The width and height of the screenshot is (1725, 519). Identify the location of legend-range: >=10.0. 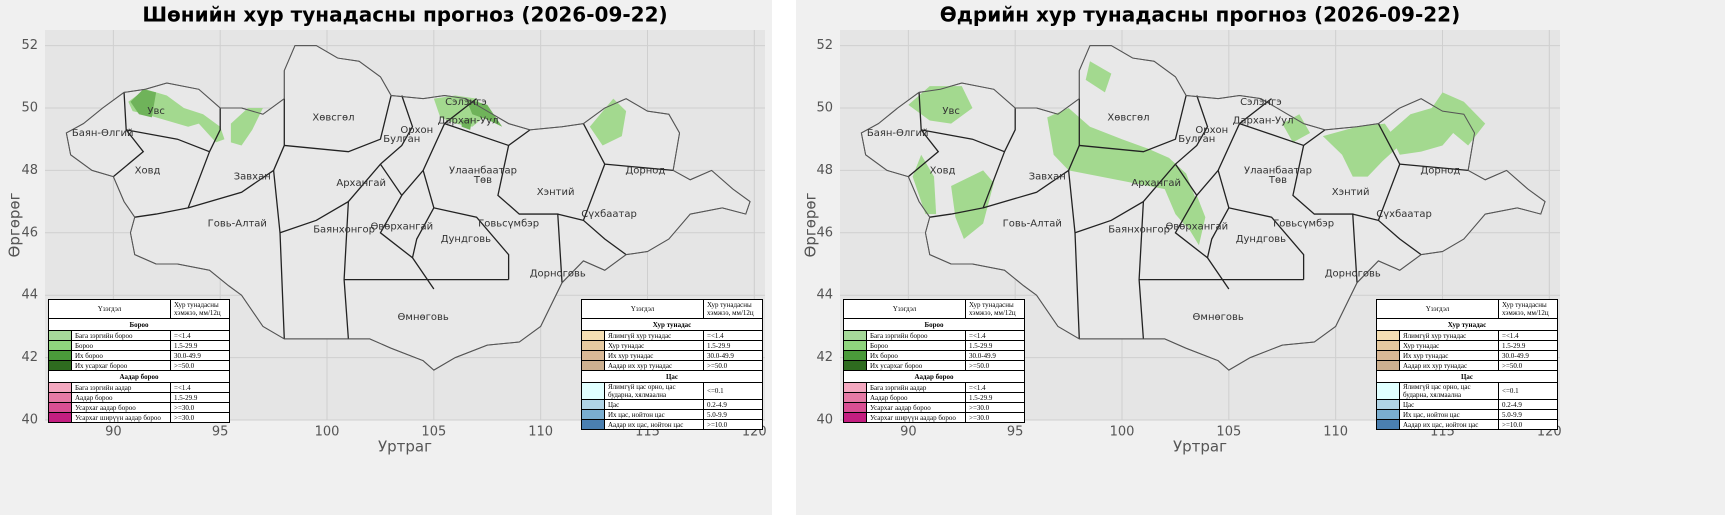
(733, 424).